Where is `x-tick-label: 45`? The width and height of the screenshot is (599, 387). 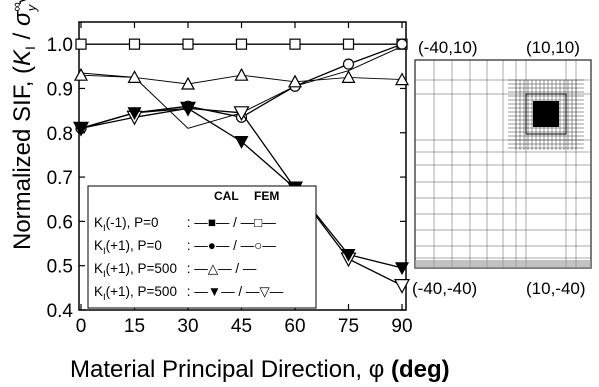 x-tick-label: 45 is located at coordinates (241, 326).